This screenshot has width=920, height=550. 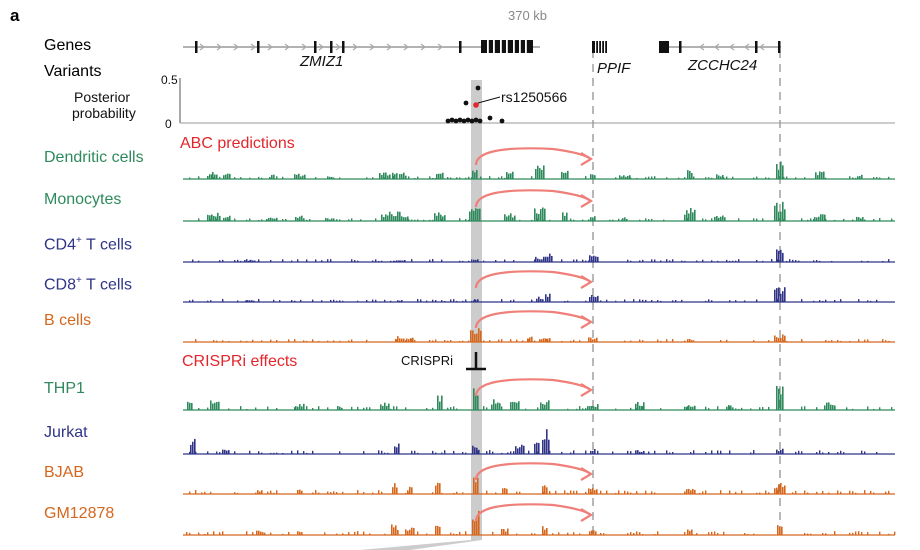 What do you see at coordinates (501, 46) in the screenshot?
I see `exon-gap` at bounding box center [501, 46].